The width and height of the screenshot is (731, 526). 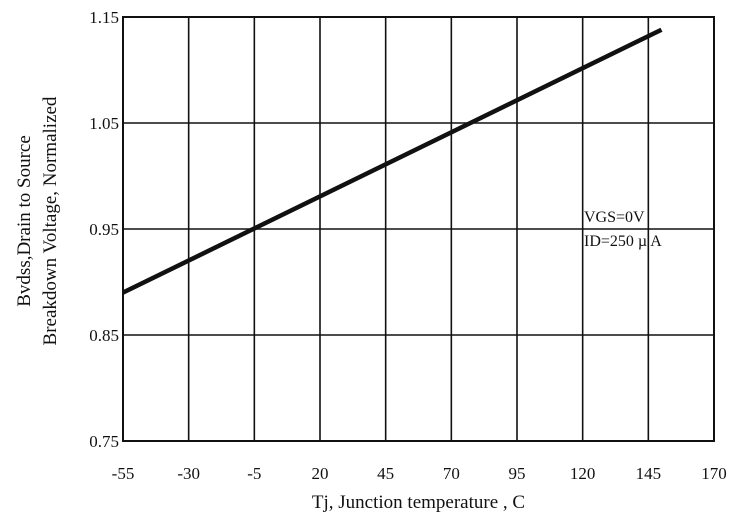 What do you see at coordinates (418, 502) in the screenshot?
I see `x-axis-title: Tj, Junction temperature , C` at bounding box center [418, 502].